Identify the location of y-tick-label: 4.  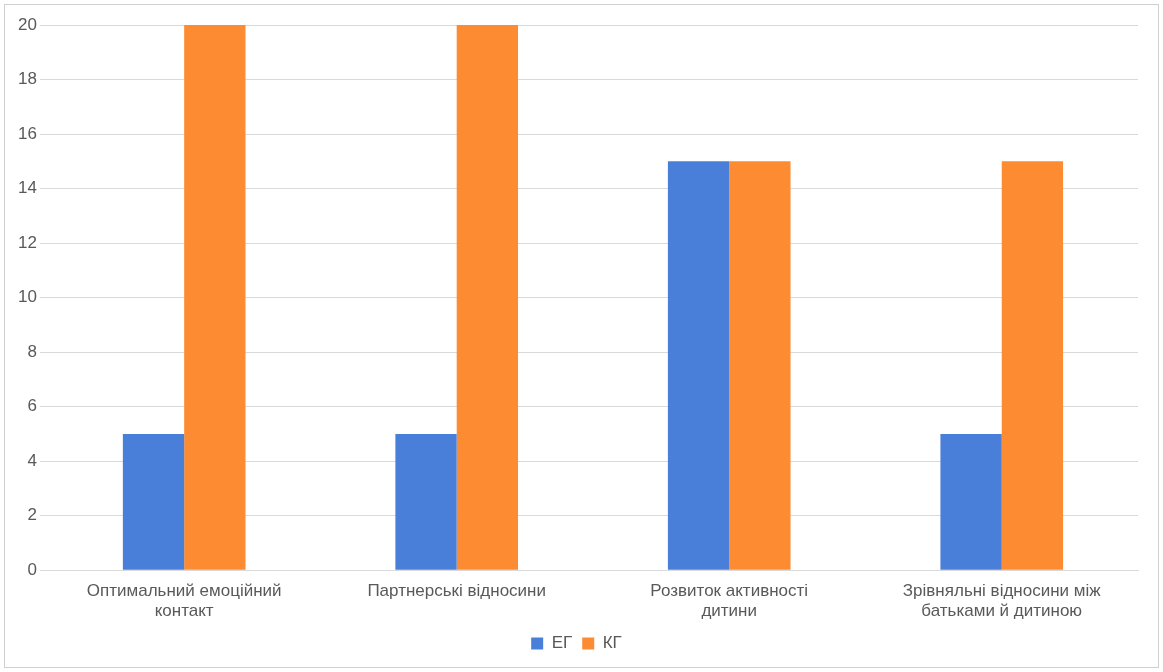
(32, 460).